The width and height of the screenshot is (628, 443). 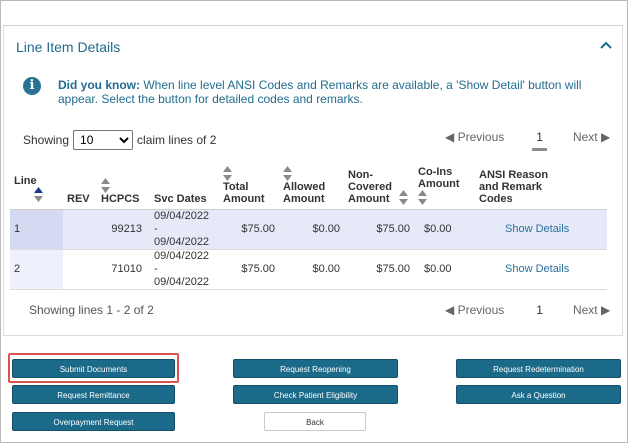 What do you see at coordinates (315, 421) in the screenshot?
I see `back-button: Back` at bounding box center [315, 421].